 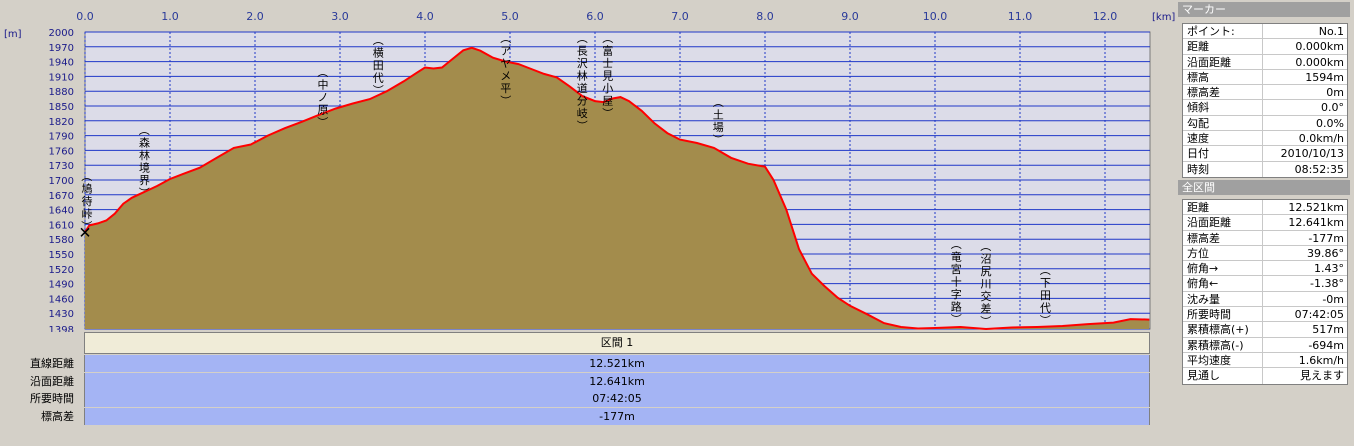 What do you see at coordinates (718, 115) in the screenshot?
I see `place-label-char: 土` at bounding box center [718, 115].